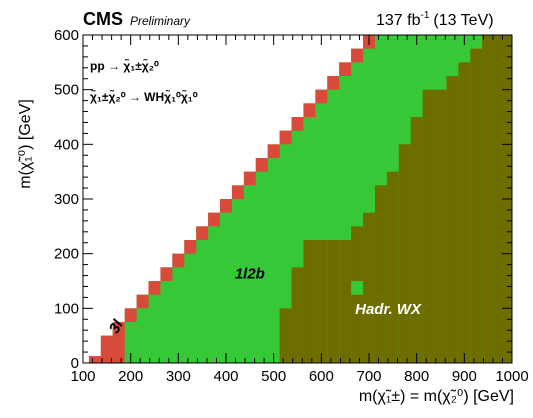  Describe the element at coordinates (398, 20) in the screenshot. I see `lumi-value: 137 fb` at that location.